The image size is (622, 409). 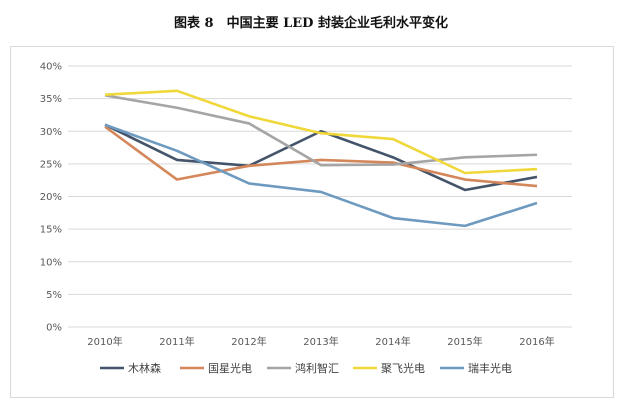 What do you see at coordinates (311, 23) in the screenshot?
I see `chart-title: 图表 8 中国主要 LED 封装企业毛利水平变化` at bounding box center [311, 23].